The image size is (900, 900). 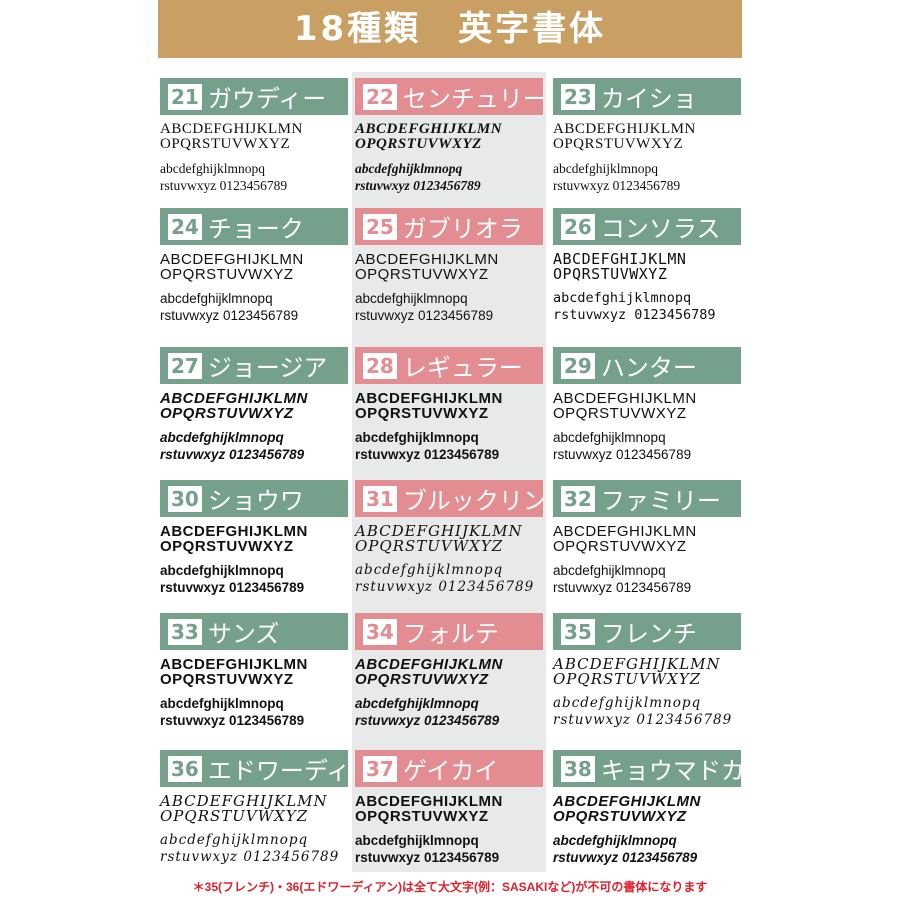 I want to click on font-name: フレンチ, so click(x=648, y=634).